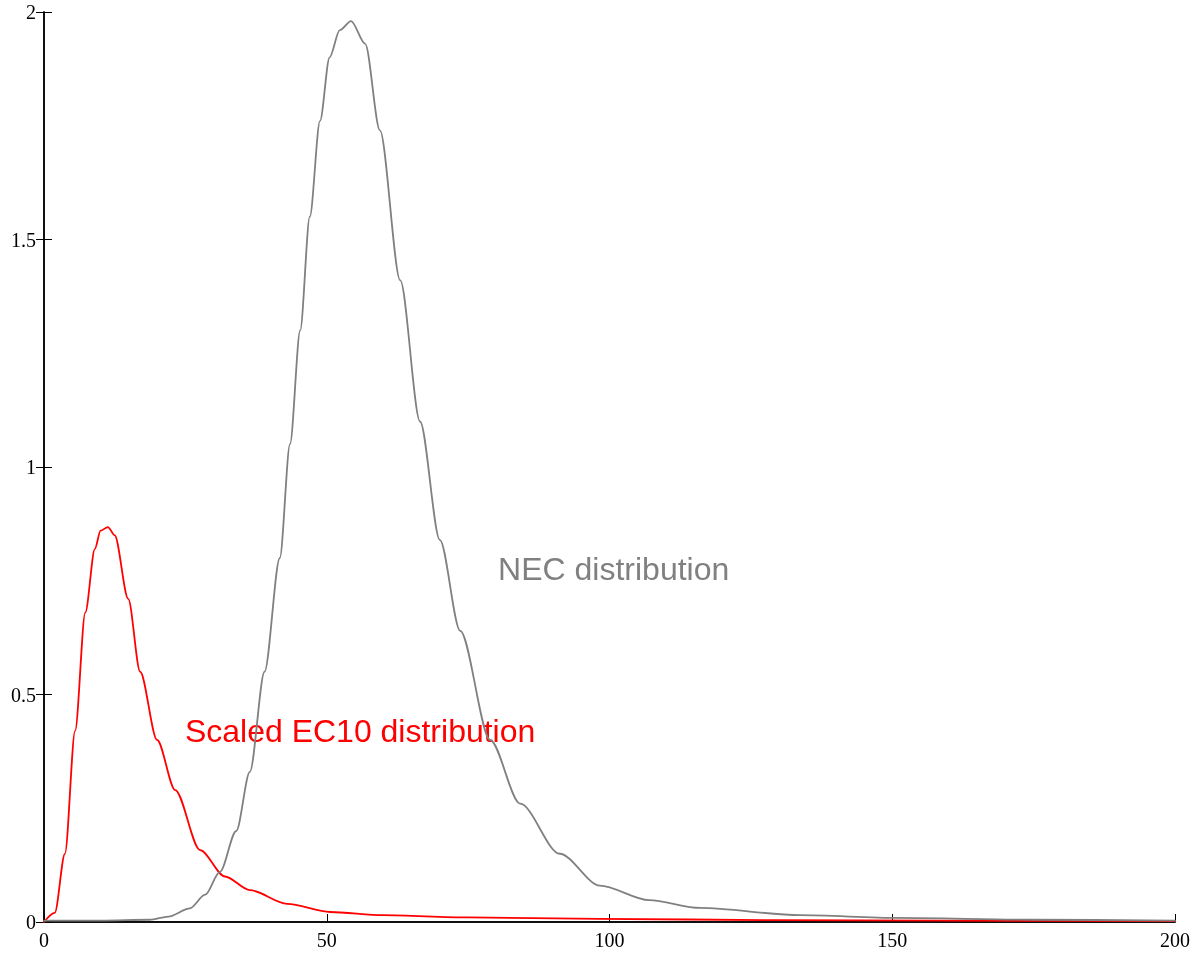  I want to click on y-tick-label: 2, so click(31, 12).